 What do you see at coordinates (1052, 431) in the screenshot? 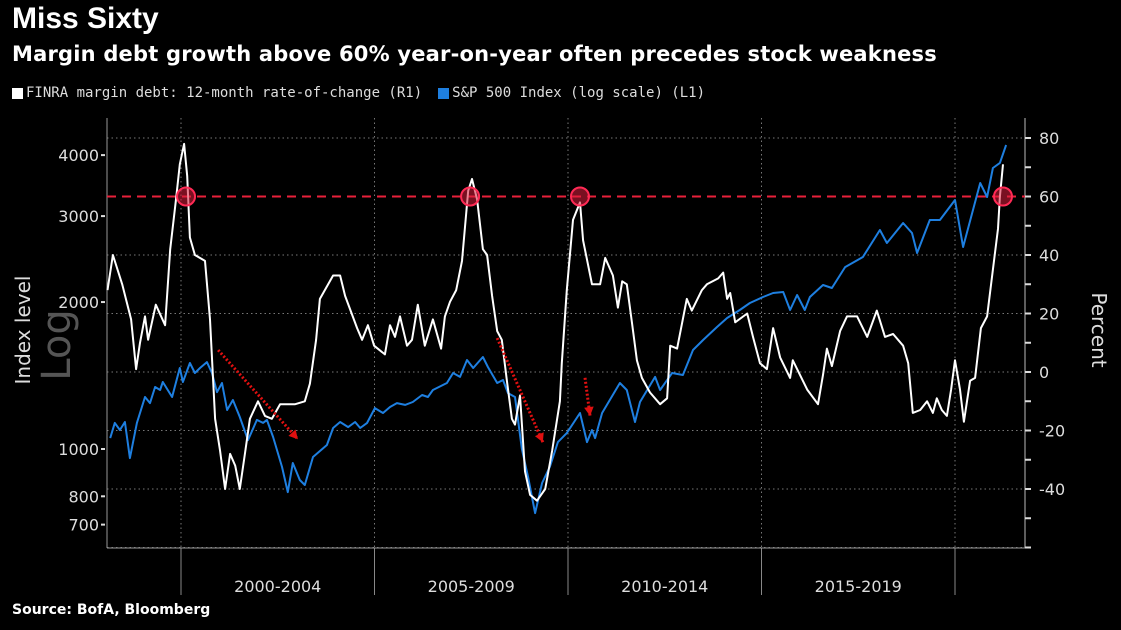
I see `right-axis-label: -20` at bounding box center [1052, 431].